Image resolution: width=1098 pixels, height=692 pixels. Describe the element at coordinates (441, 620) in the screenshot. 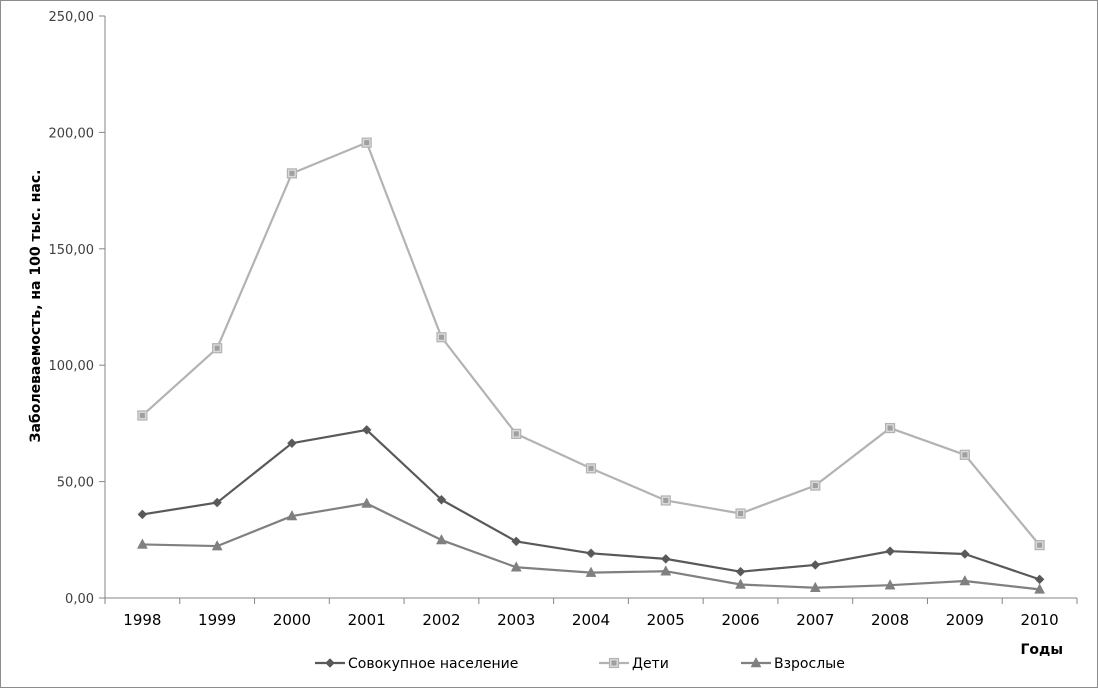

I see `x-tick-label: 2002` at that location.